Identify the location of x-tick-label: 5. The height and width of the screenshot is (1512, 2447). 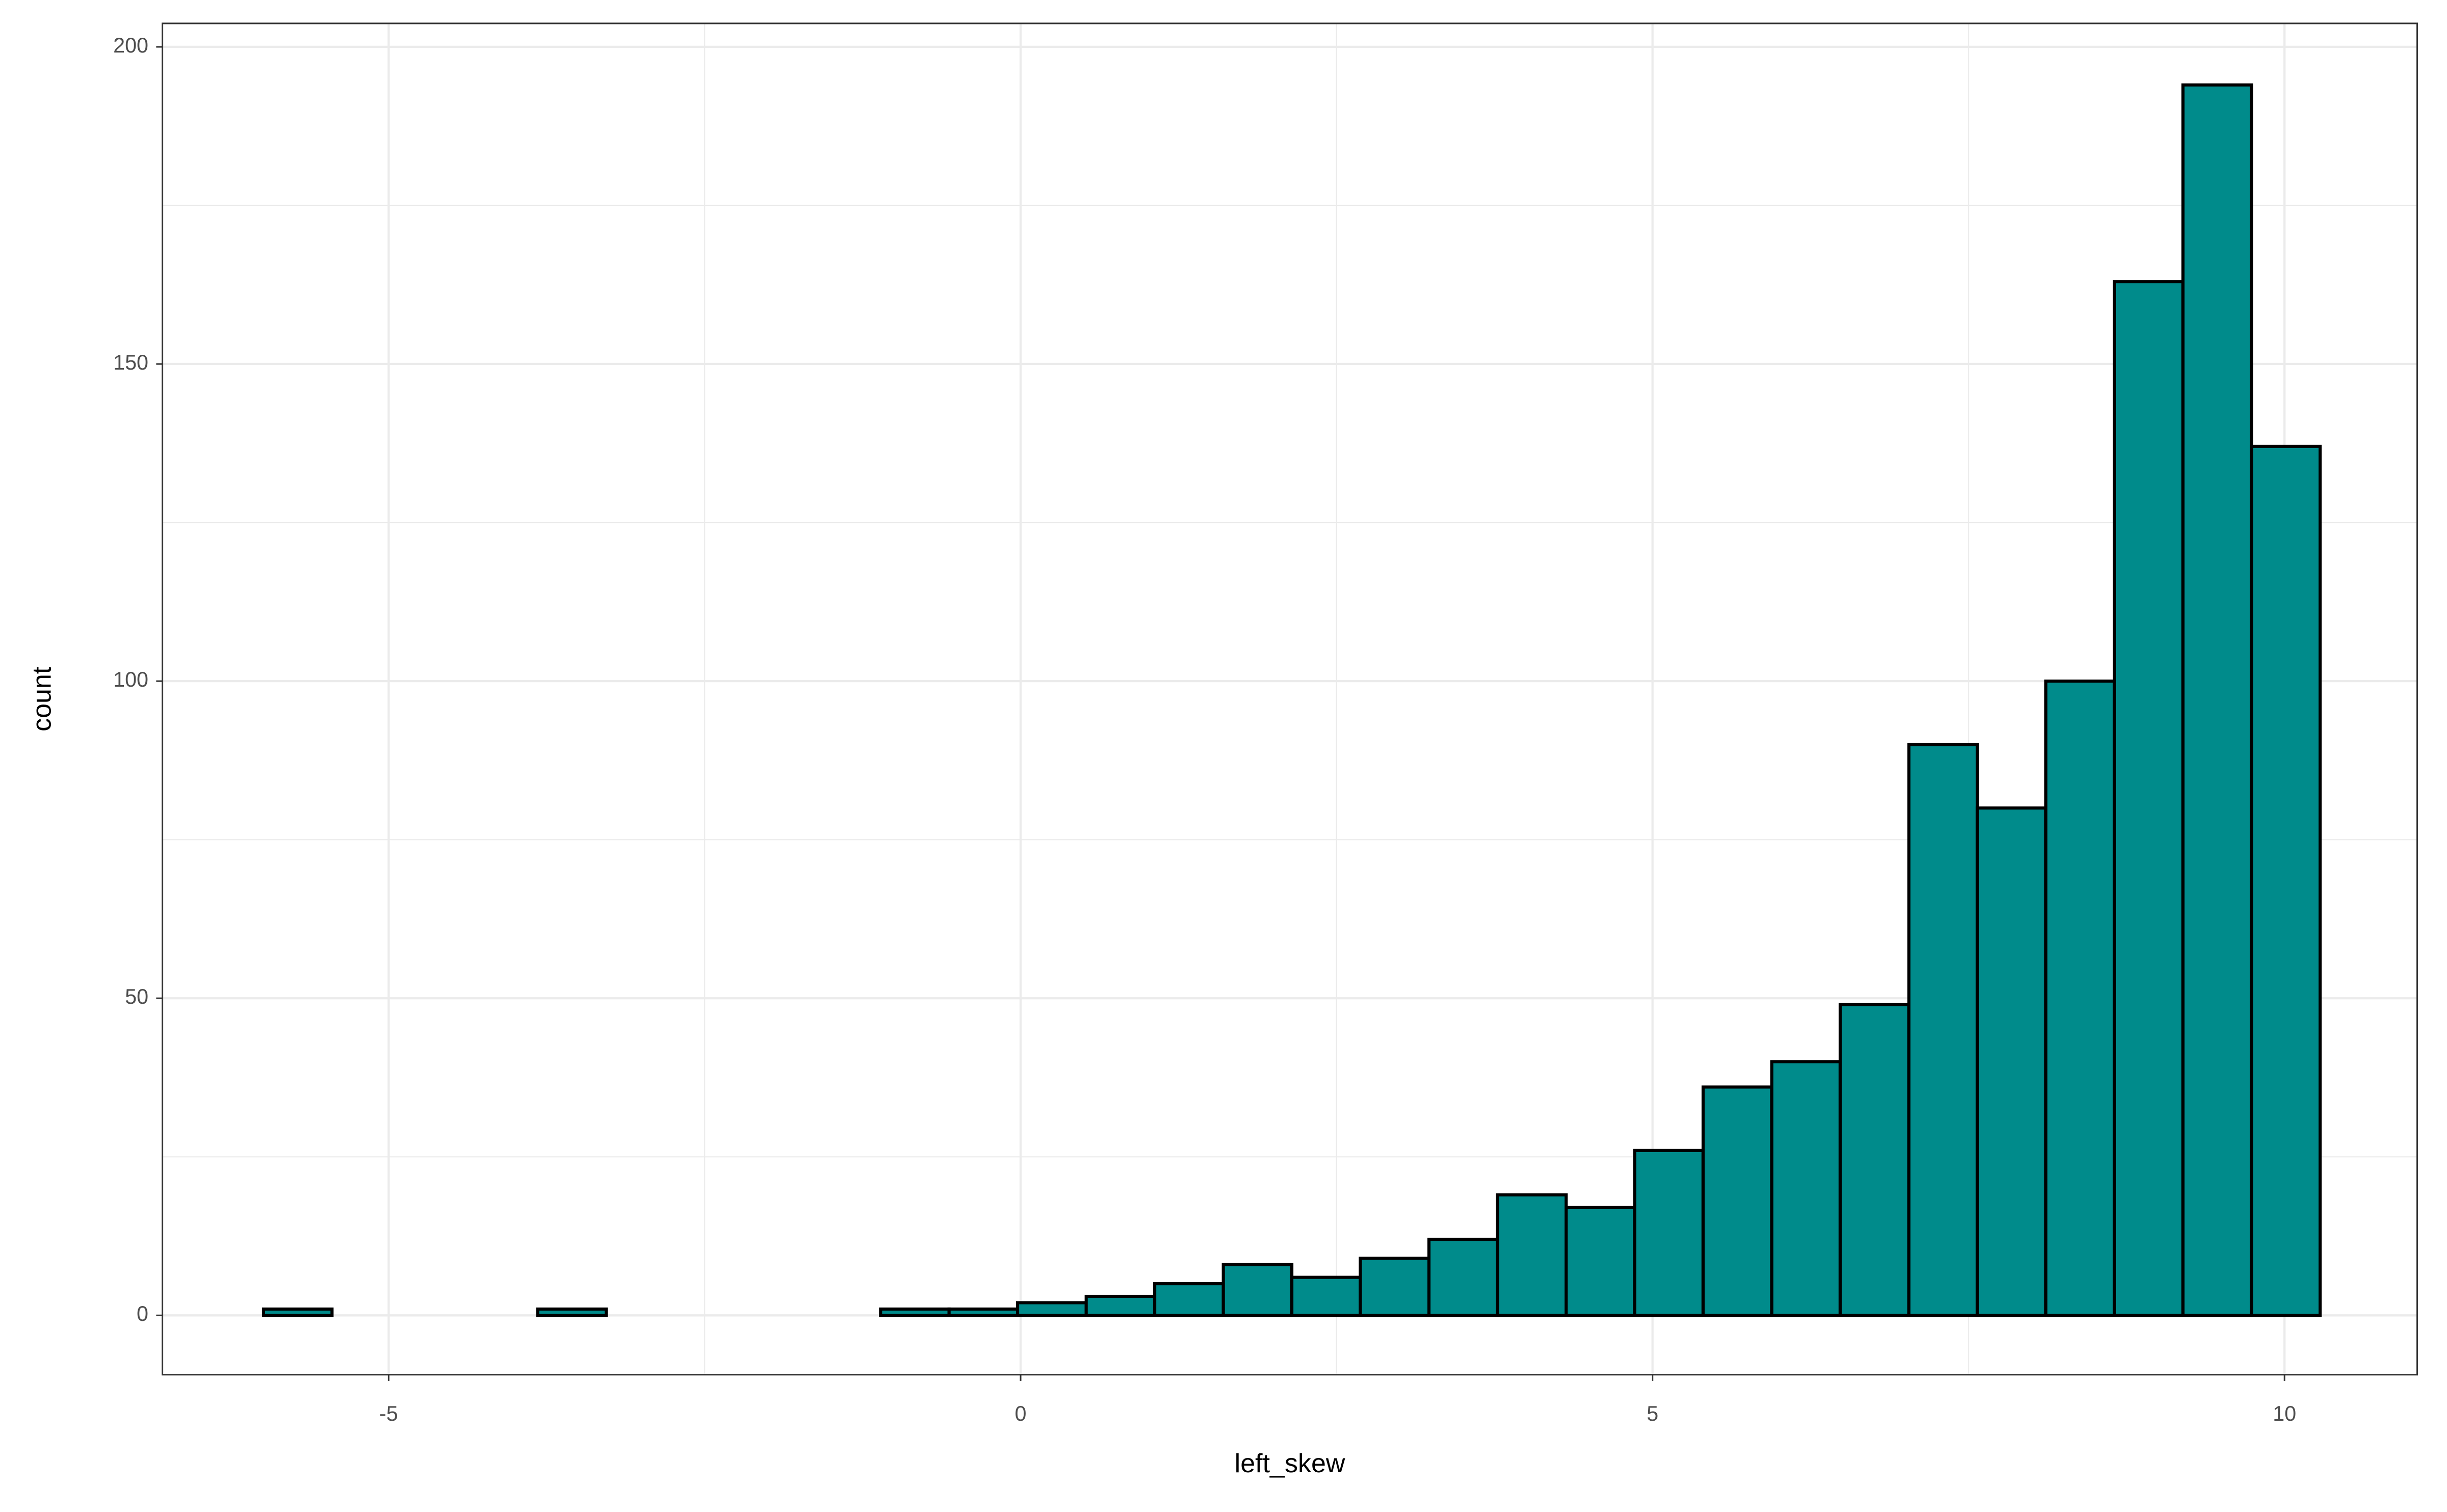
(1652, 1413).